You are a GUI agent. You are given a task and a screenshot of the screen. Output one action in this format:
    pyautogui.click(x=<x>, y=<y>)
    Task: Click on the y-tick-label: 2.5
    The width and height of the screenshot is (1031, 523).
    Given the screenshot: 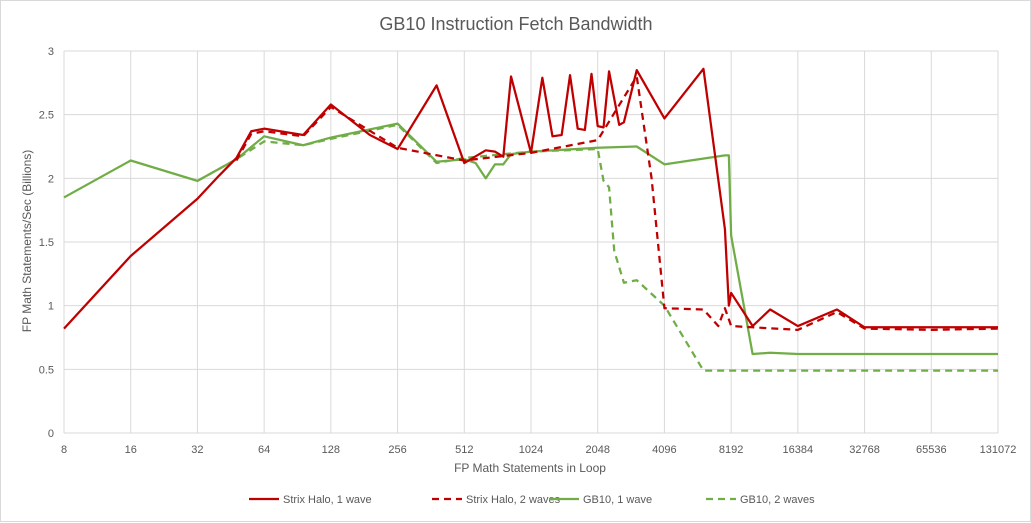 What is the action you would take?
    pyautogui.click(x=46, y=116)
    